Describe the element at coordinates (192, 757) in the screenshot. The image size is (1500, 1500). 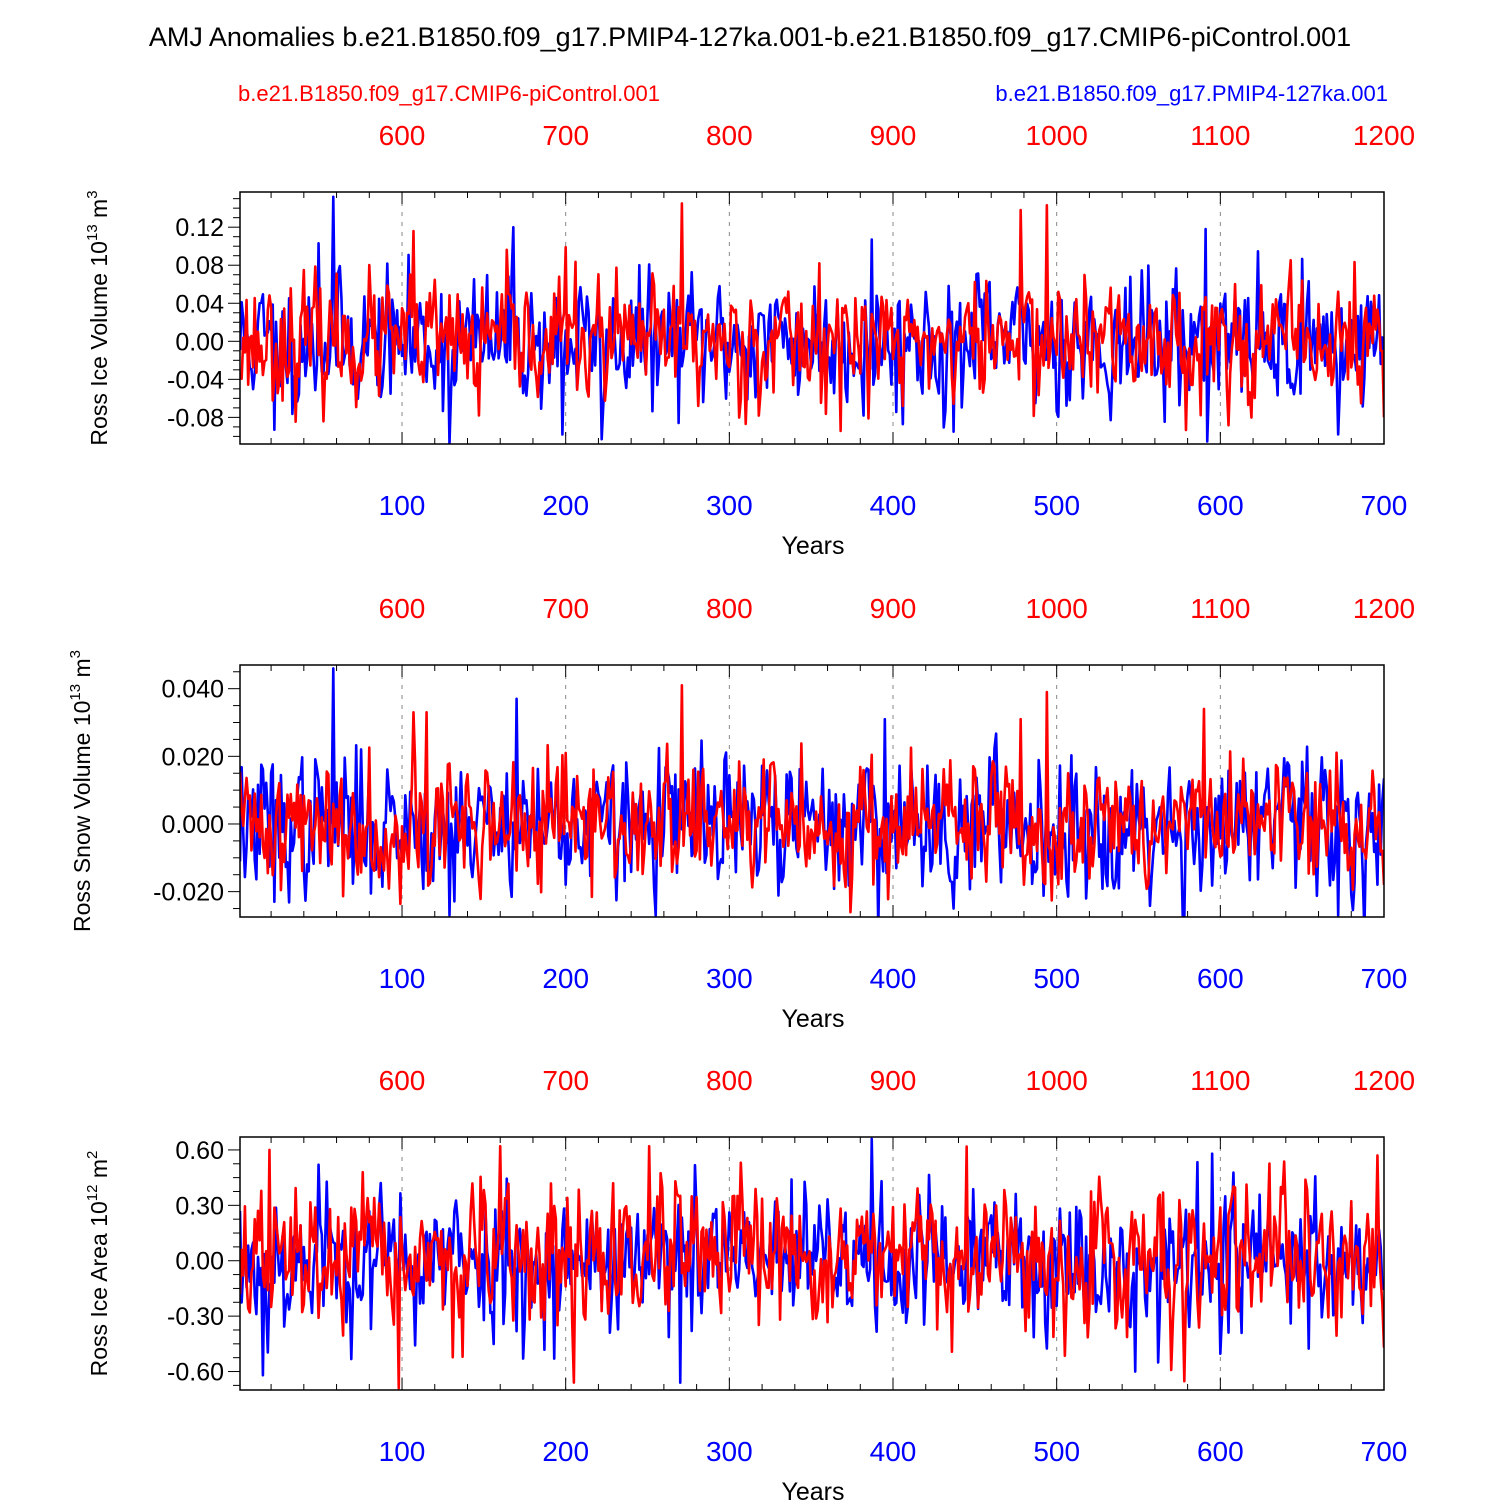
I see `y-tick-label: 0.020` at that location.